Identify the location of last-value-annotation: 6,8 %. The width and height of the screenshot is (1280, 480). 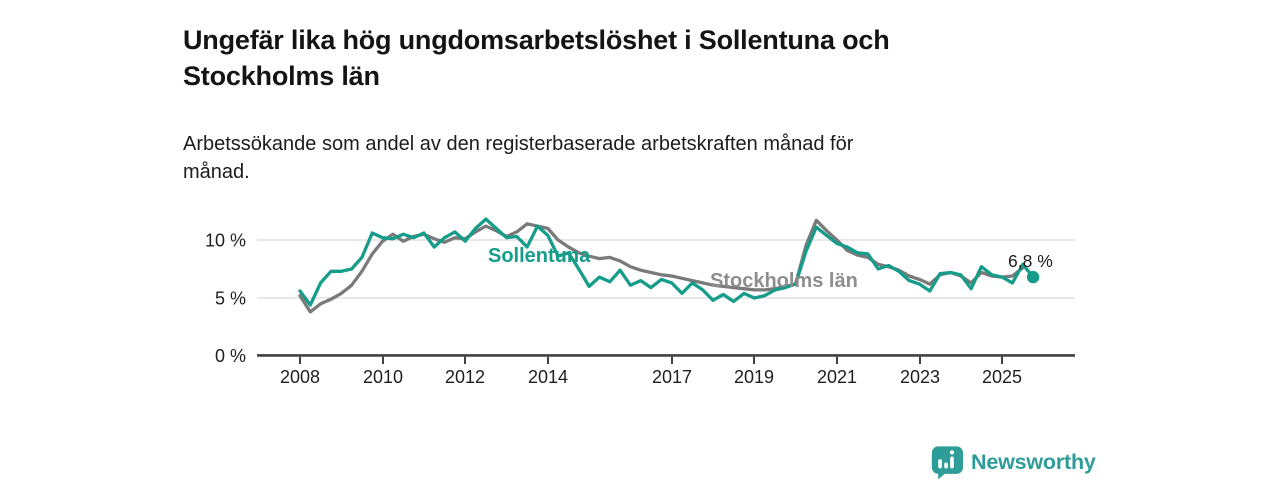
(1030, 261).